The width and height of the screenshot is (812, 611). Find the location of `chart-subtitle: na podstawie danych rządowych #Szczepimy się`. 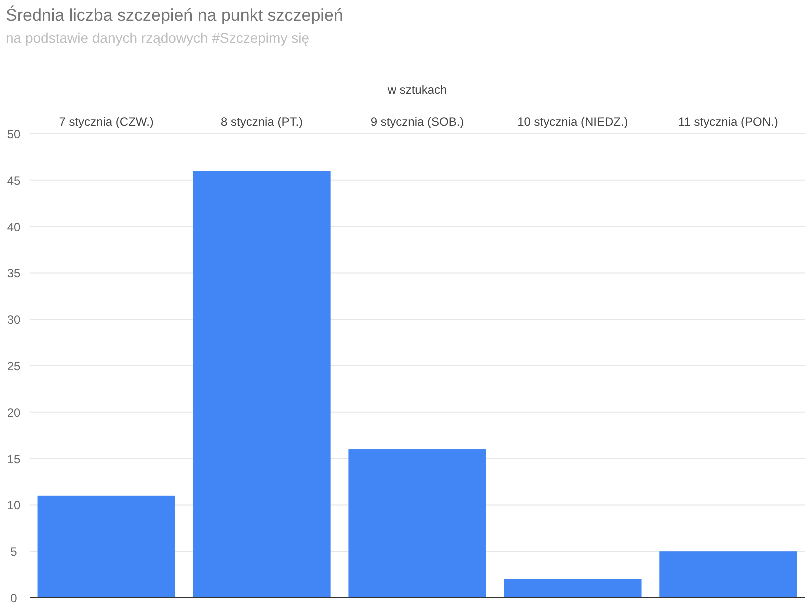

chart-subtitle: na podstawie danych rządowych #Szczepimy się is located at coordinates (158, 38).